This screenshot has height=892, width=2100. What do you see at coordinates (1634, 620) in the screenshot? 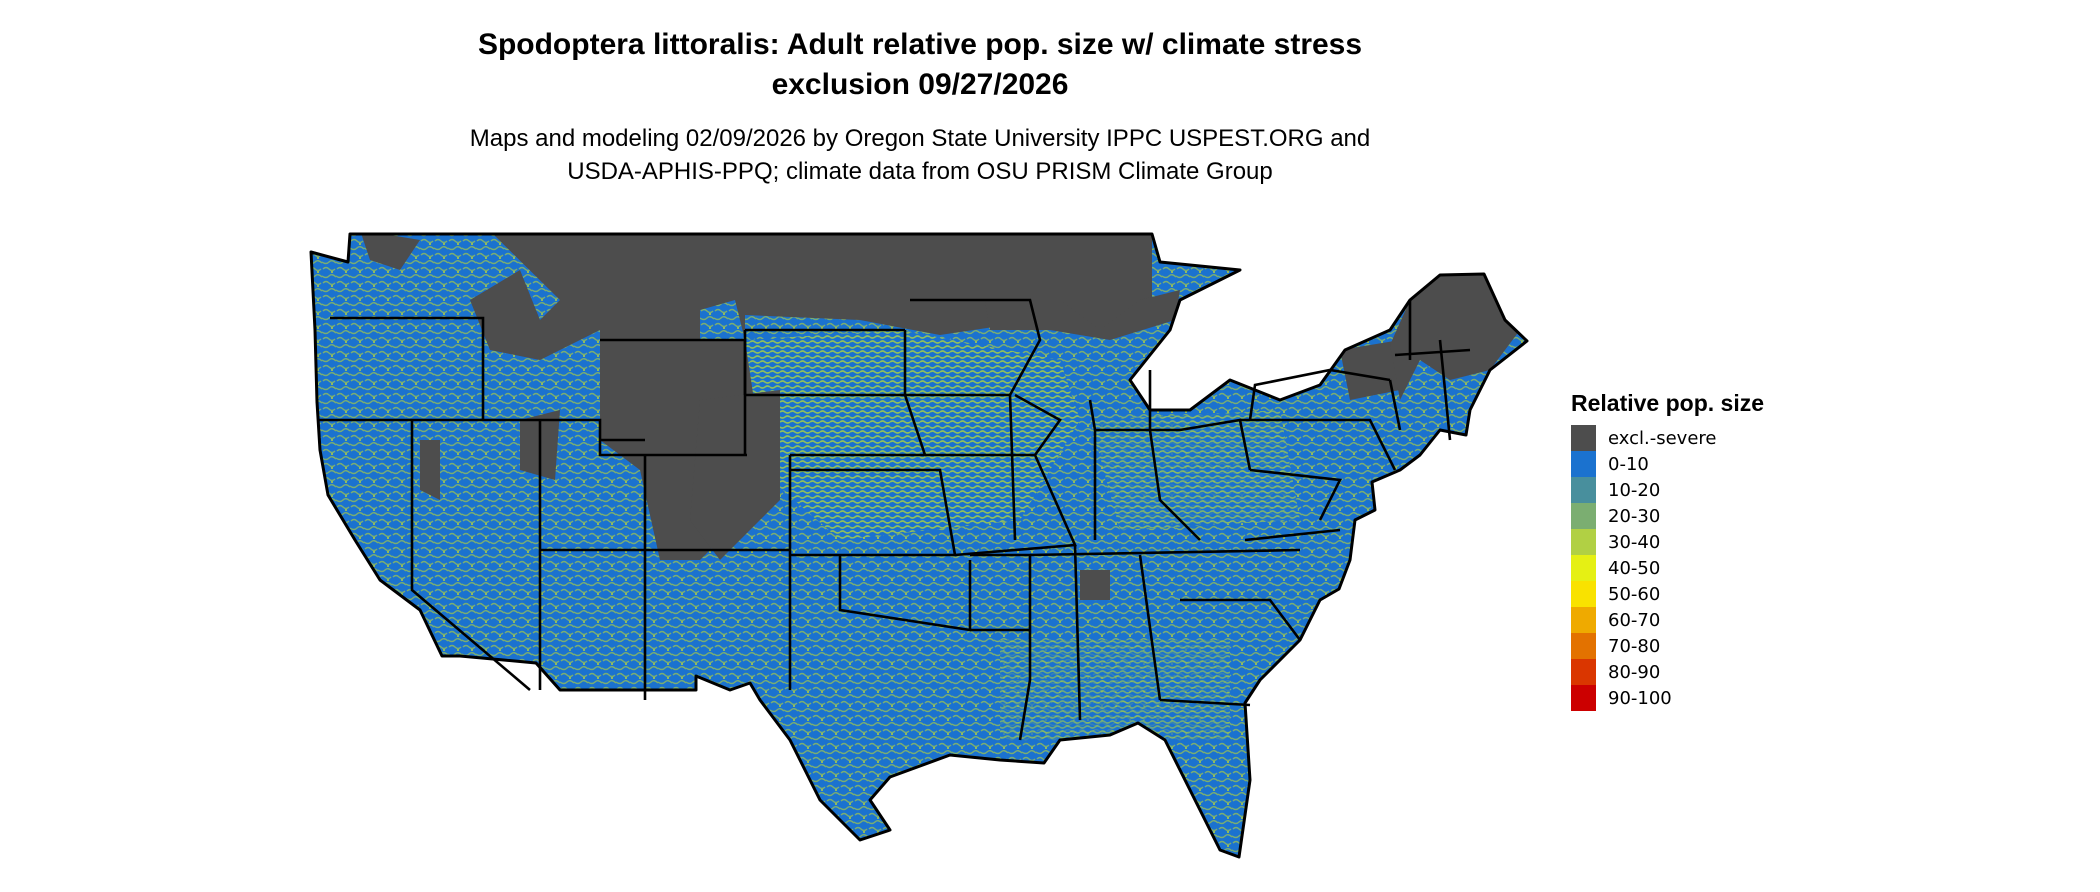
I see `legend-label: 60-70` at bounding box center [1634, 620].